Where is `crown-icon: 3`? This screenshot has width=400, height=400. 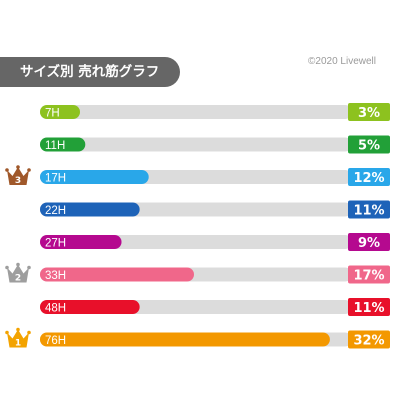
crown-icon: 3 is located at coordinates (18, 175).